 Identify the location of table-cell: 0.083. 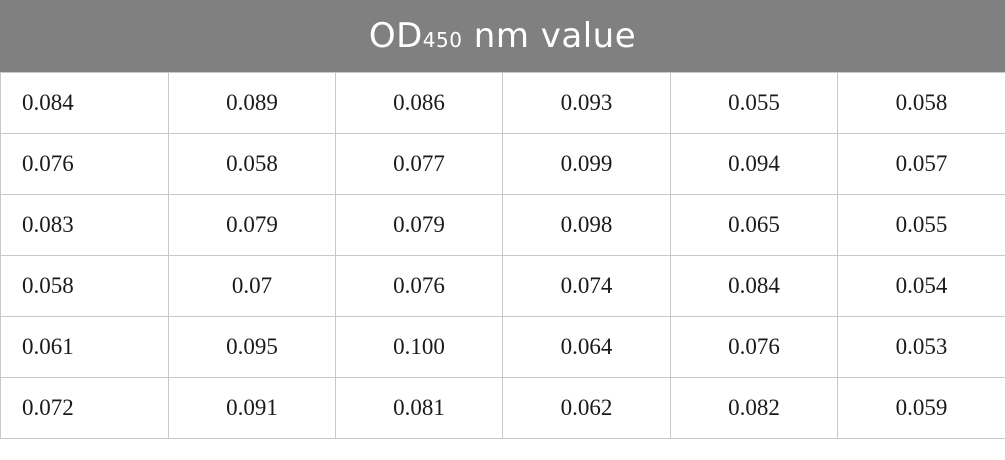
(84, 225).